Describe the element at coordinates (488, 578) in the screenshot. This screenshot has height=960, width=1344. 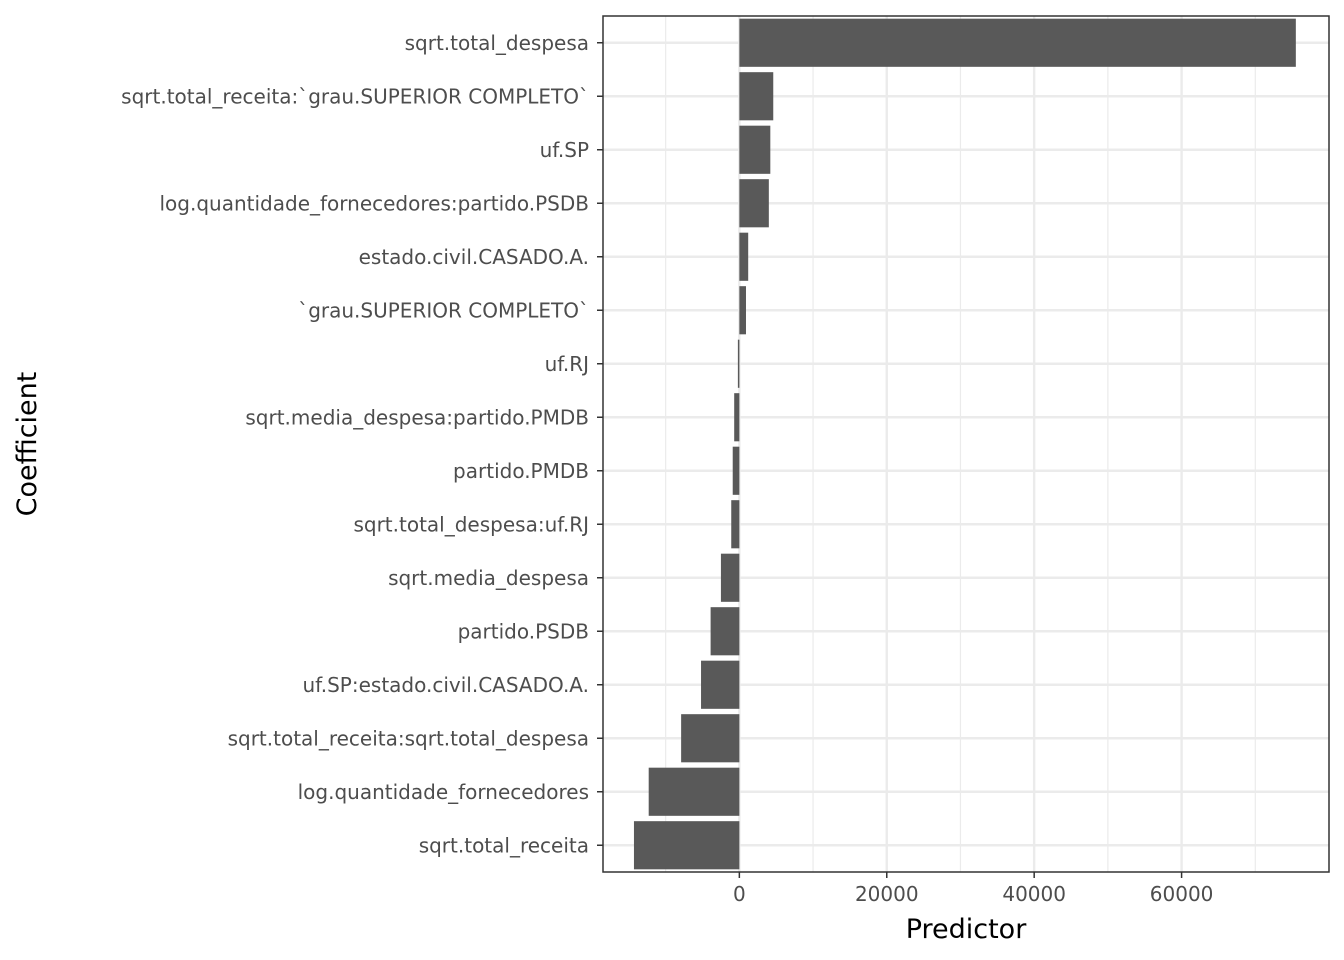
I see `y-tick-label: sqrt.media_despesa` at that location.